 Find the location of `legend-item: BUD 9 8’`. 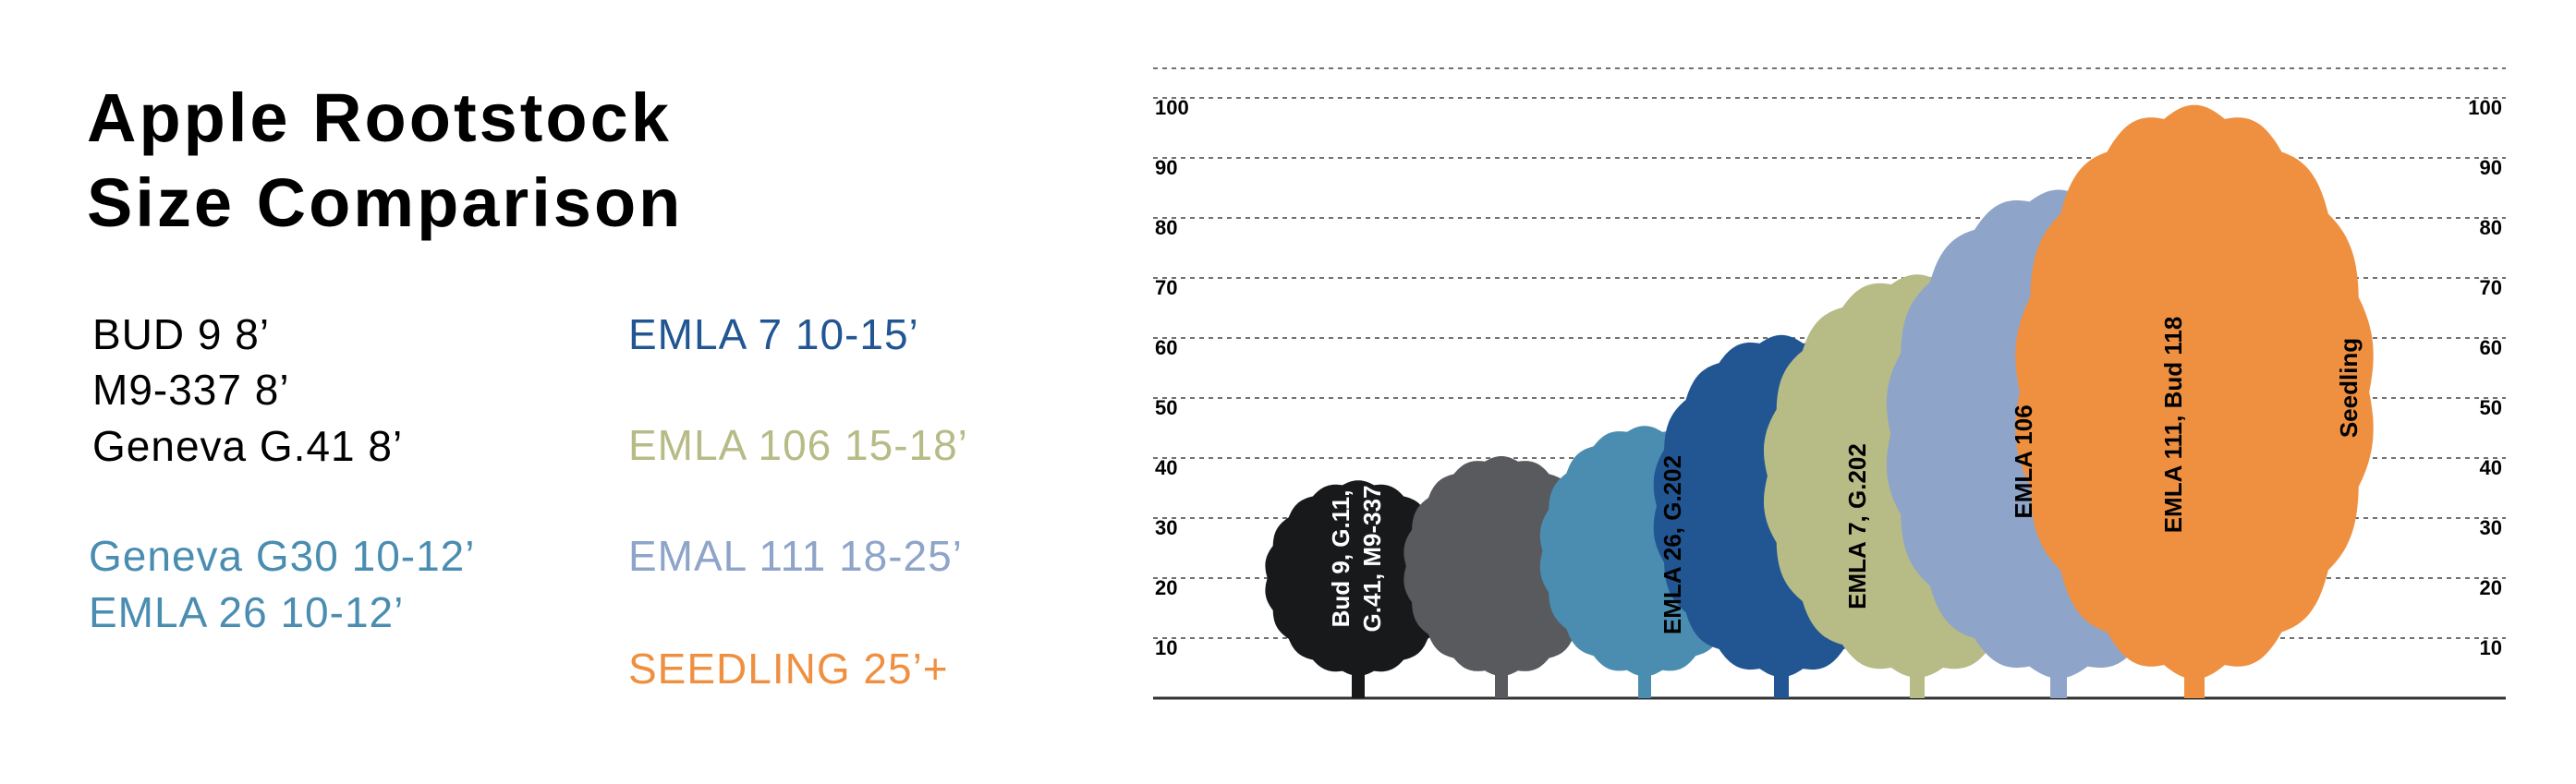

legend-item: BUD 9 8’ is located at coordinates (181, 334).